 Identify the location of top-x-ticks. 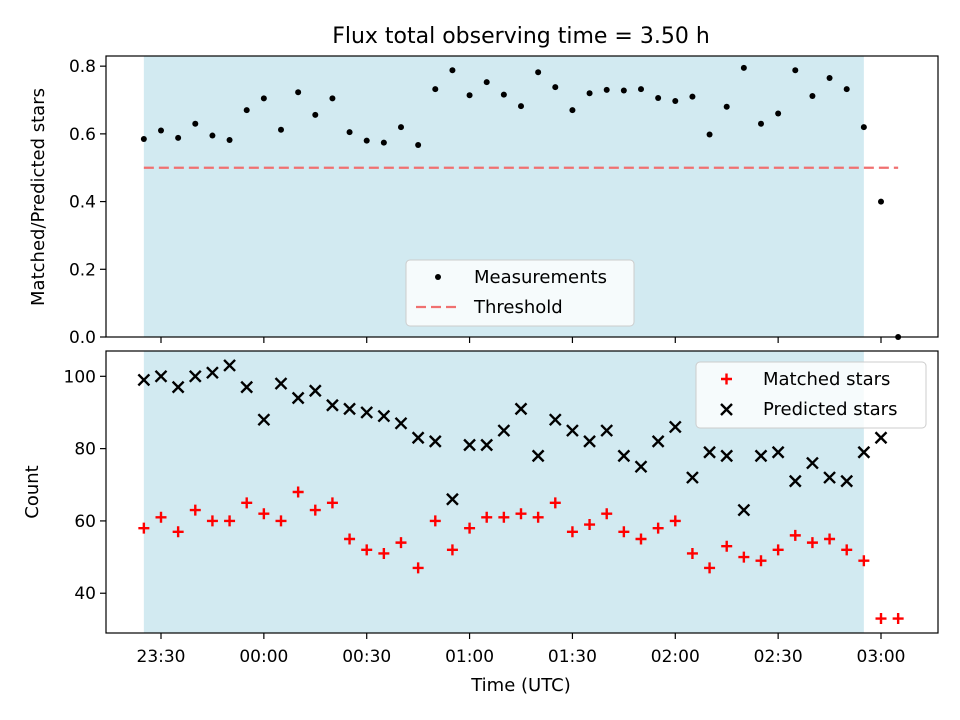
(521, 340).